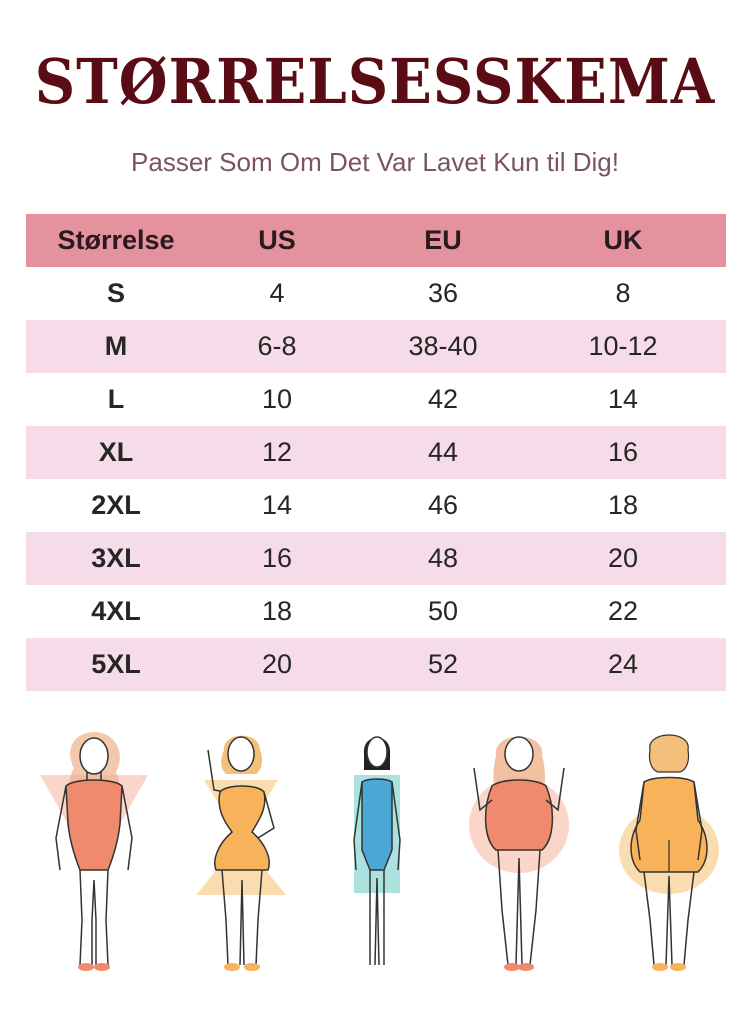  What do you see at coordinates (116, 505) in the screenshot?
I see `size-cell: 2XL` at bounding box center [116, 505].